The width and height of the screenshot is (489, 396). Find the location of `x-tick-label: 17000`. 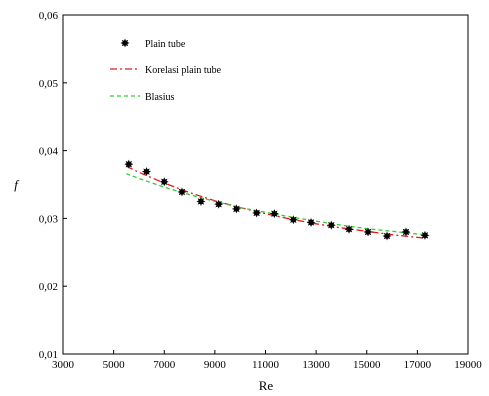

x-tick-label: 17000 is located at coordinates (418, 365).